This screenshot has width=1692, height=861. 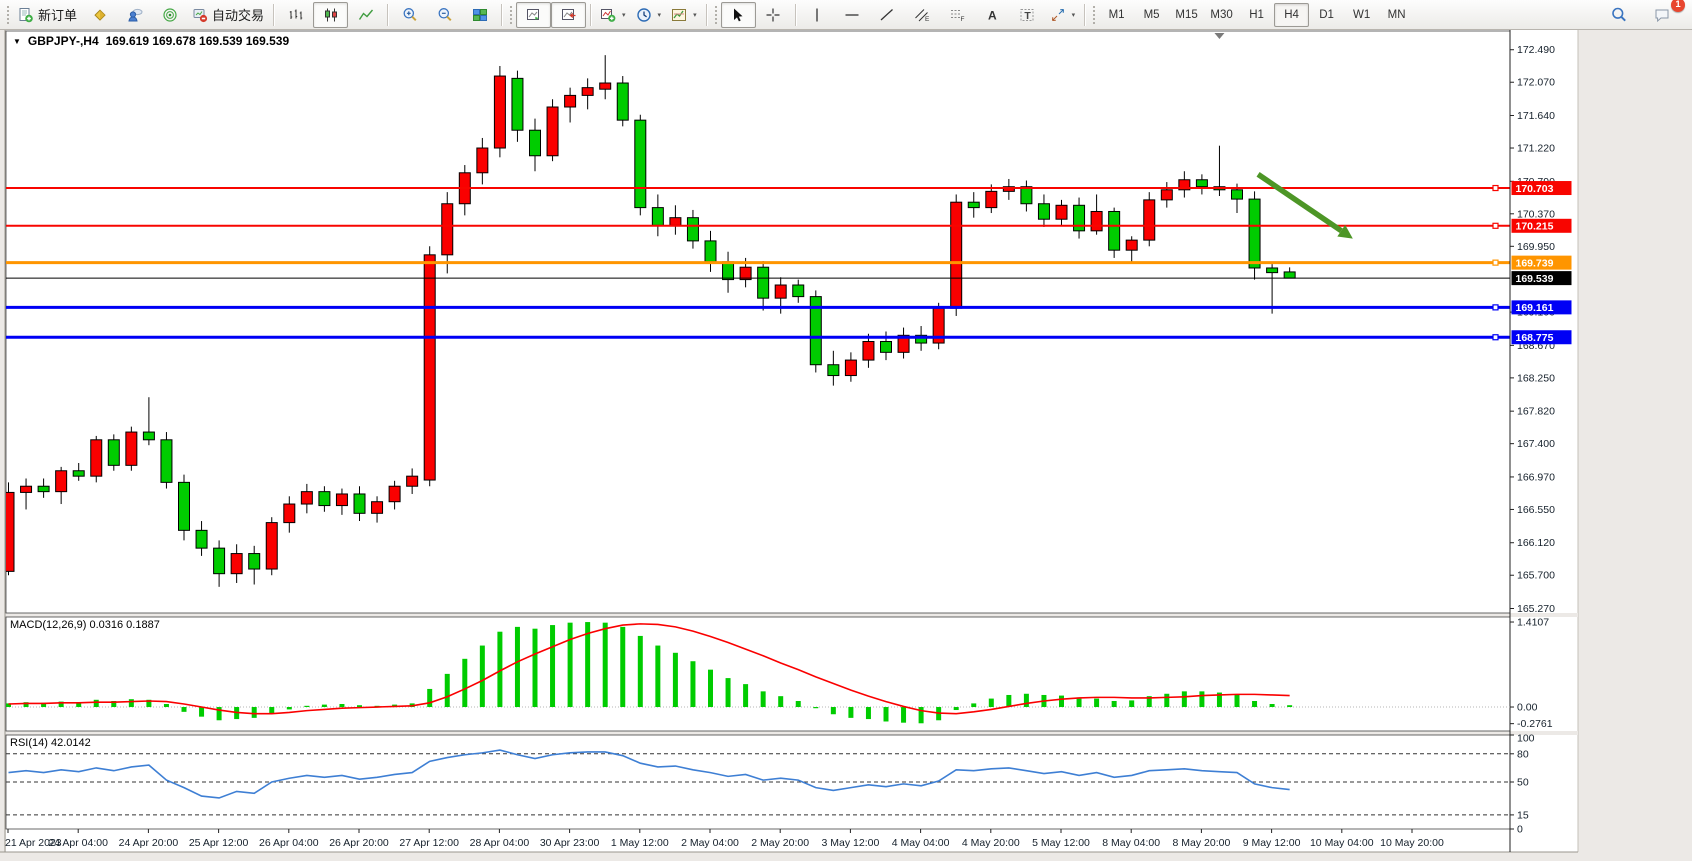 What do you see at coordinates (1256, 14) in the screenshot?
I see `timeframe-h1-button: H1` at bounding box center [1256, 14].